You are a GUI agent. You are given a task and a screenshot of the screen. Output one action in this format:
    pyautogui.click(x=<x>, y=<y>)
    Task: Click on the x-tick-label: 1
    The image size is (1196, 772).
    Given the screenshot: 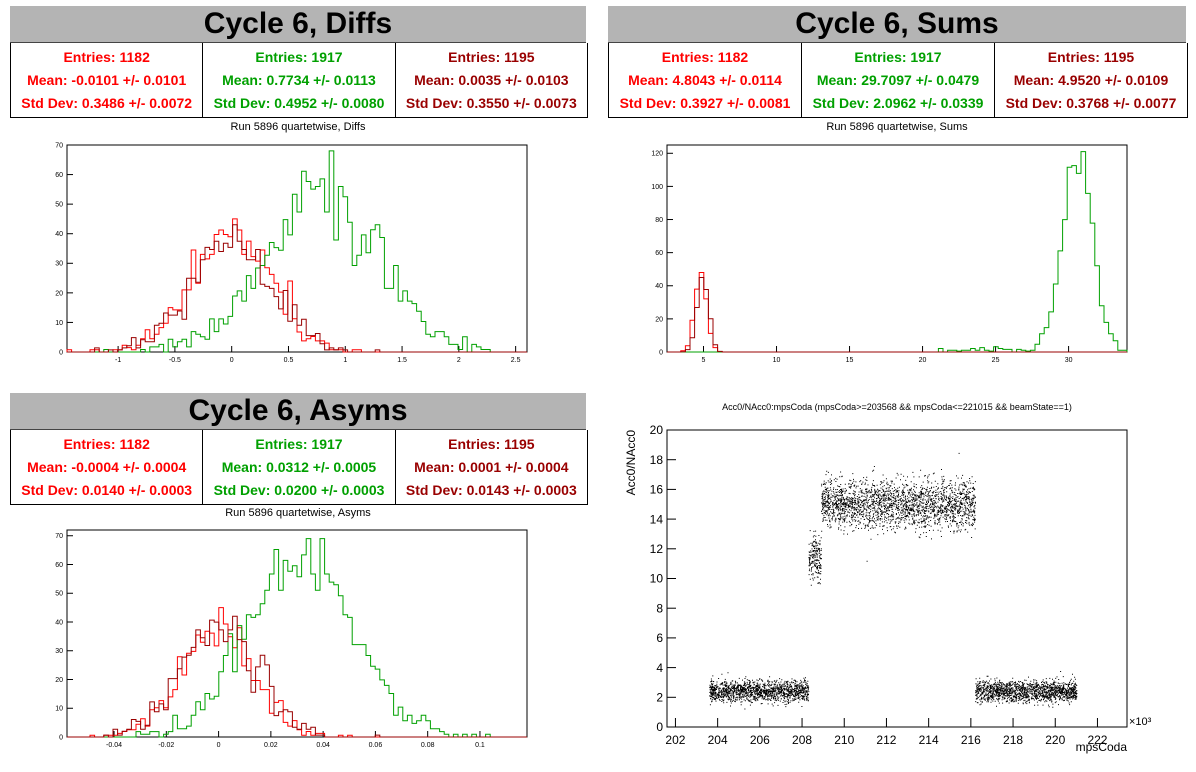 What is the action you would take?
    pyautogui.click(x=345, y=360)
    